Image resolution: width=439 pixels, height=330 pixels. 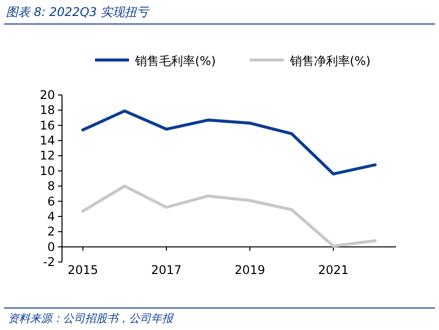 What do you see at coordinates (333, 270) in the screenshot?
I see `x-tick-label: 2021` at bounding box center [333, 270].